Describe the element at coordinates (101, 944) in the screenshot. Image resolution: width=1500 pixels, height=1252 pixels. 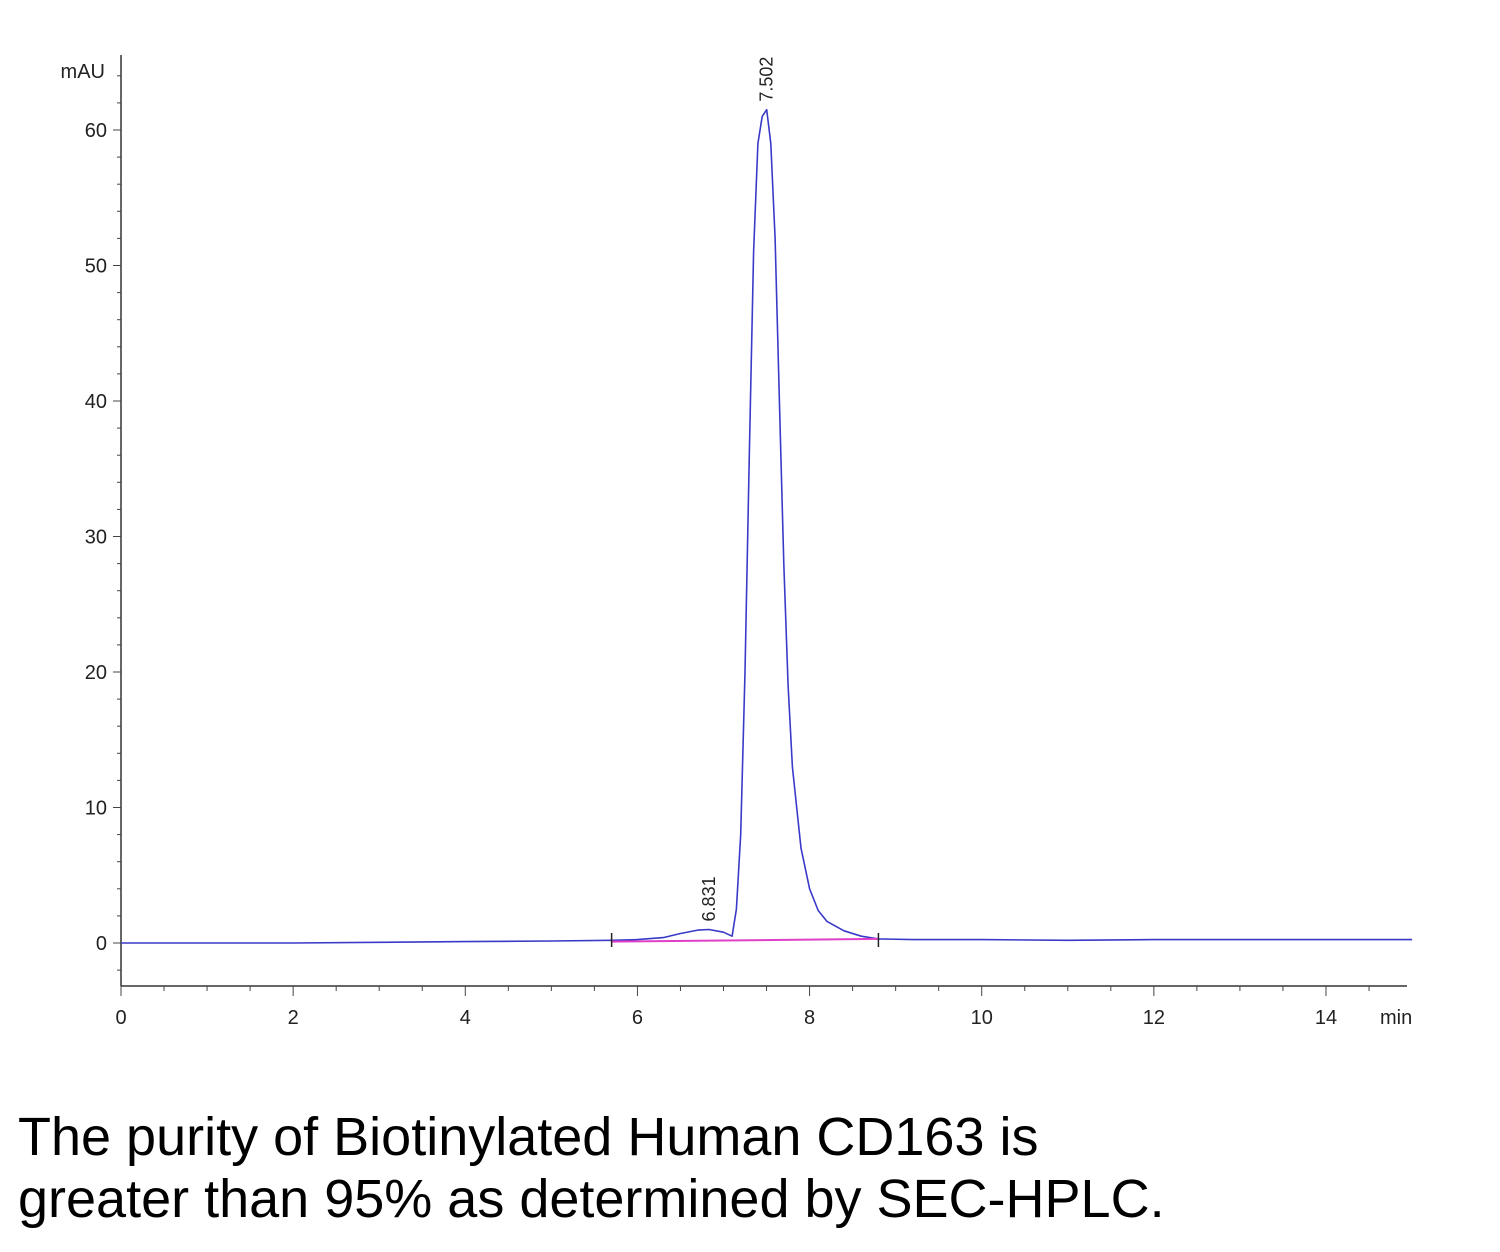
I see `y-tick-label: 0` at that location.